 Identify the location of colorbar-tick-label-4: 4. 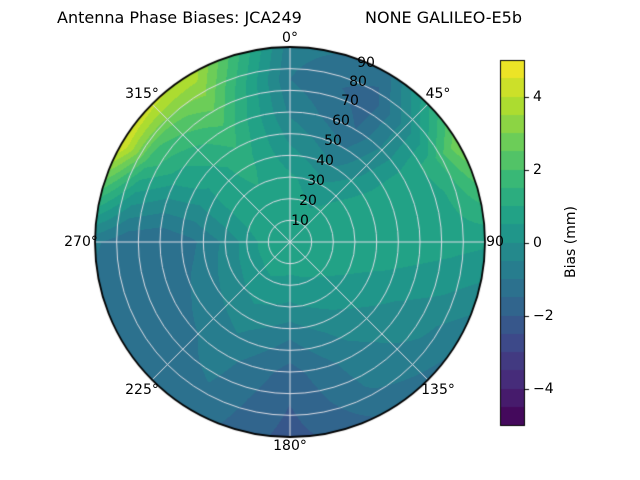
(537, 97).